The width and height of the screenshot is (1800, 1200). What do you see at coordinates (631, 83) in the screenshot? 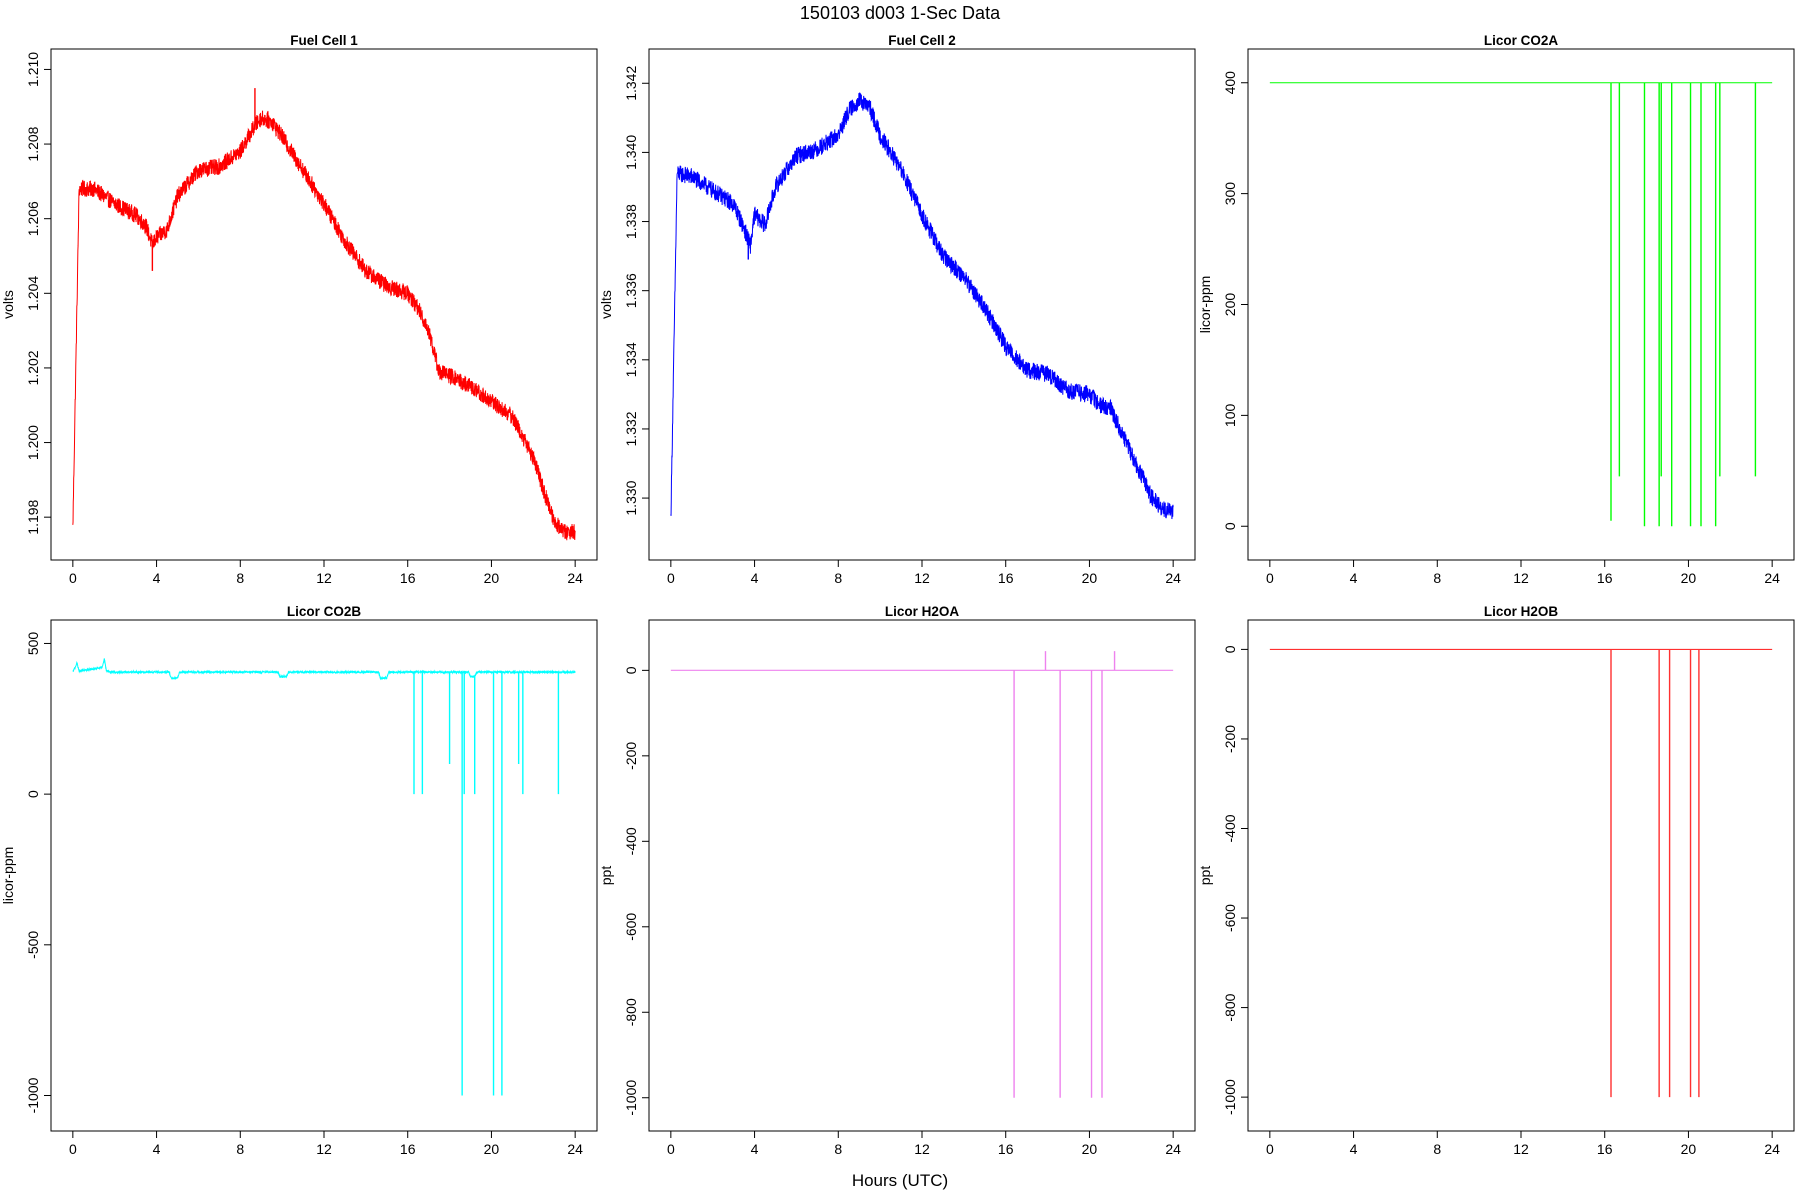
I see `y-tick-label: 1.342` at bounding box center [631, 83].